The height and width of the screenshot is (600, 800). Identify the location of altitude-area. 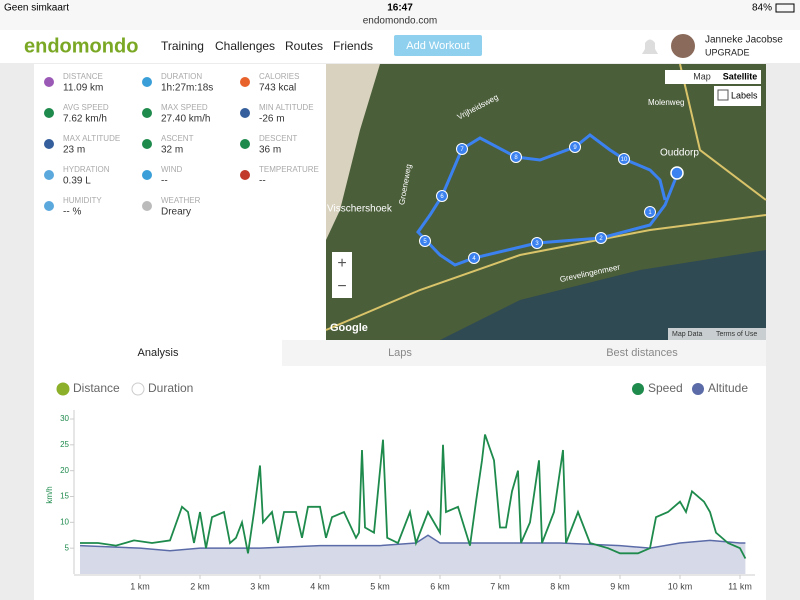
(413, 554).